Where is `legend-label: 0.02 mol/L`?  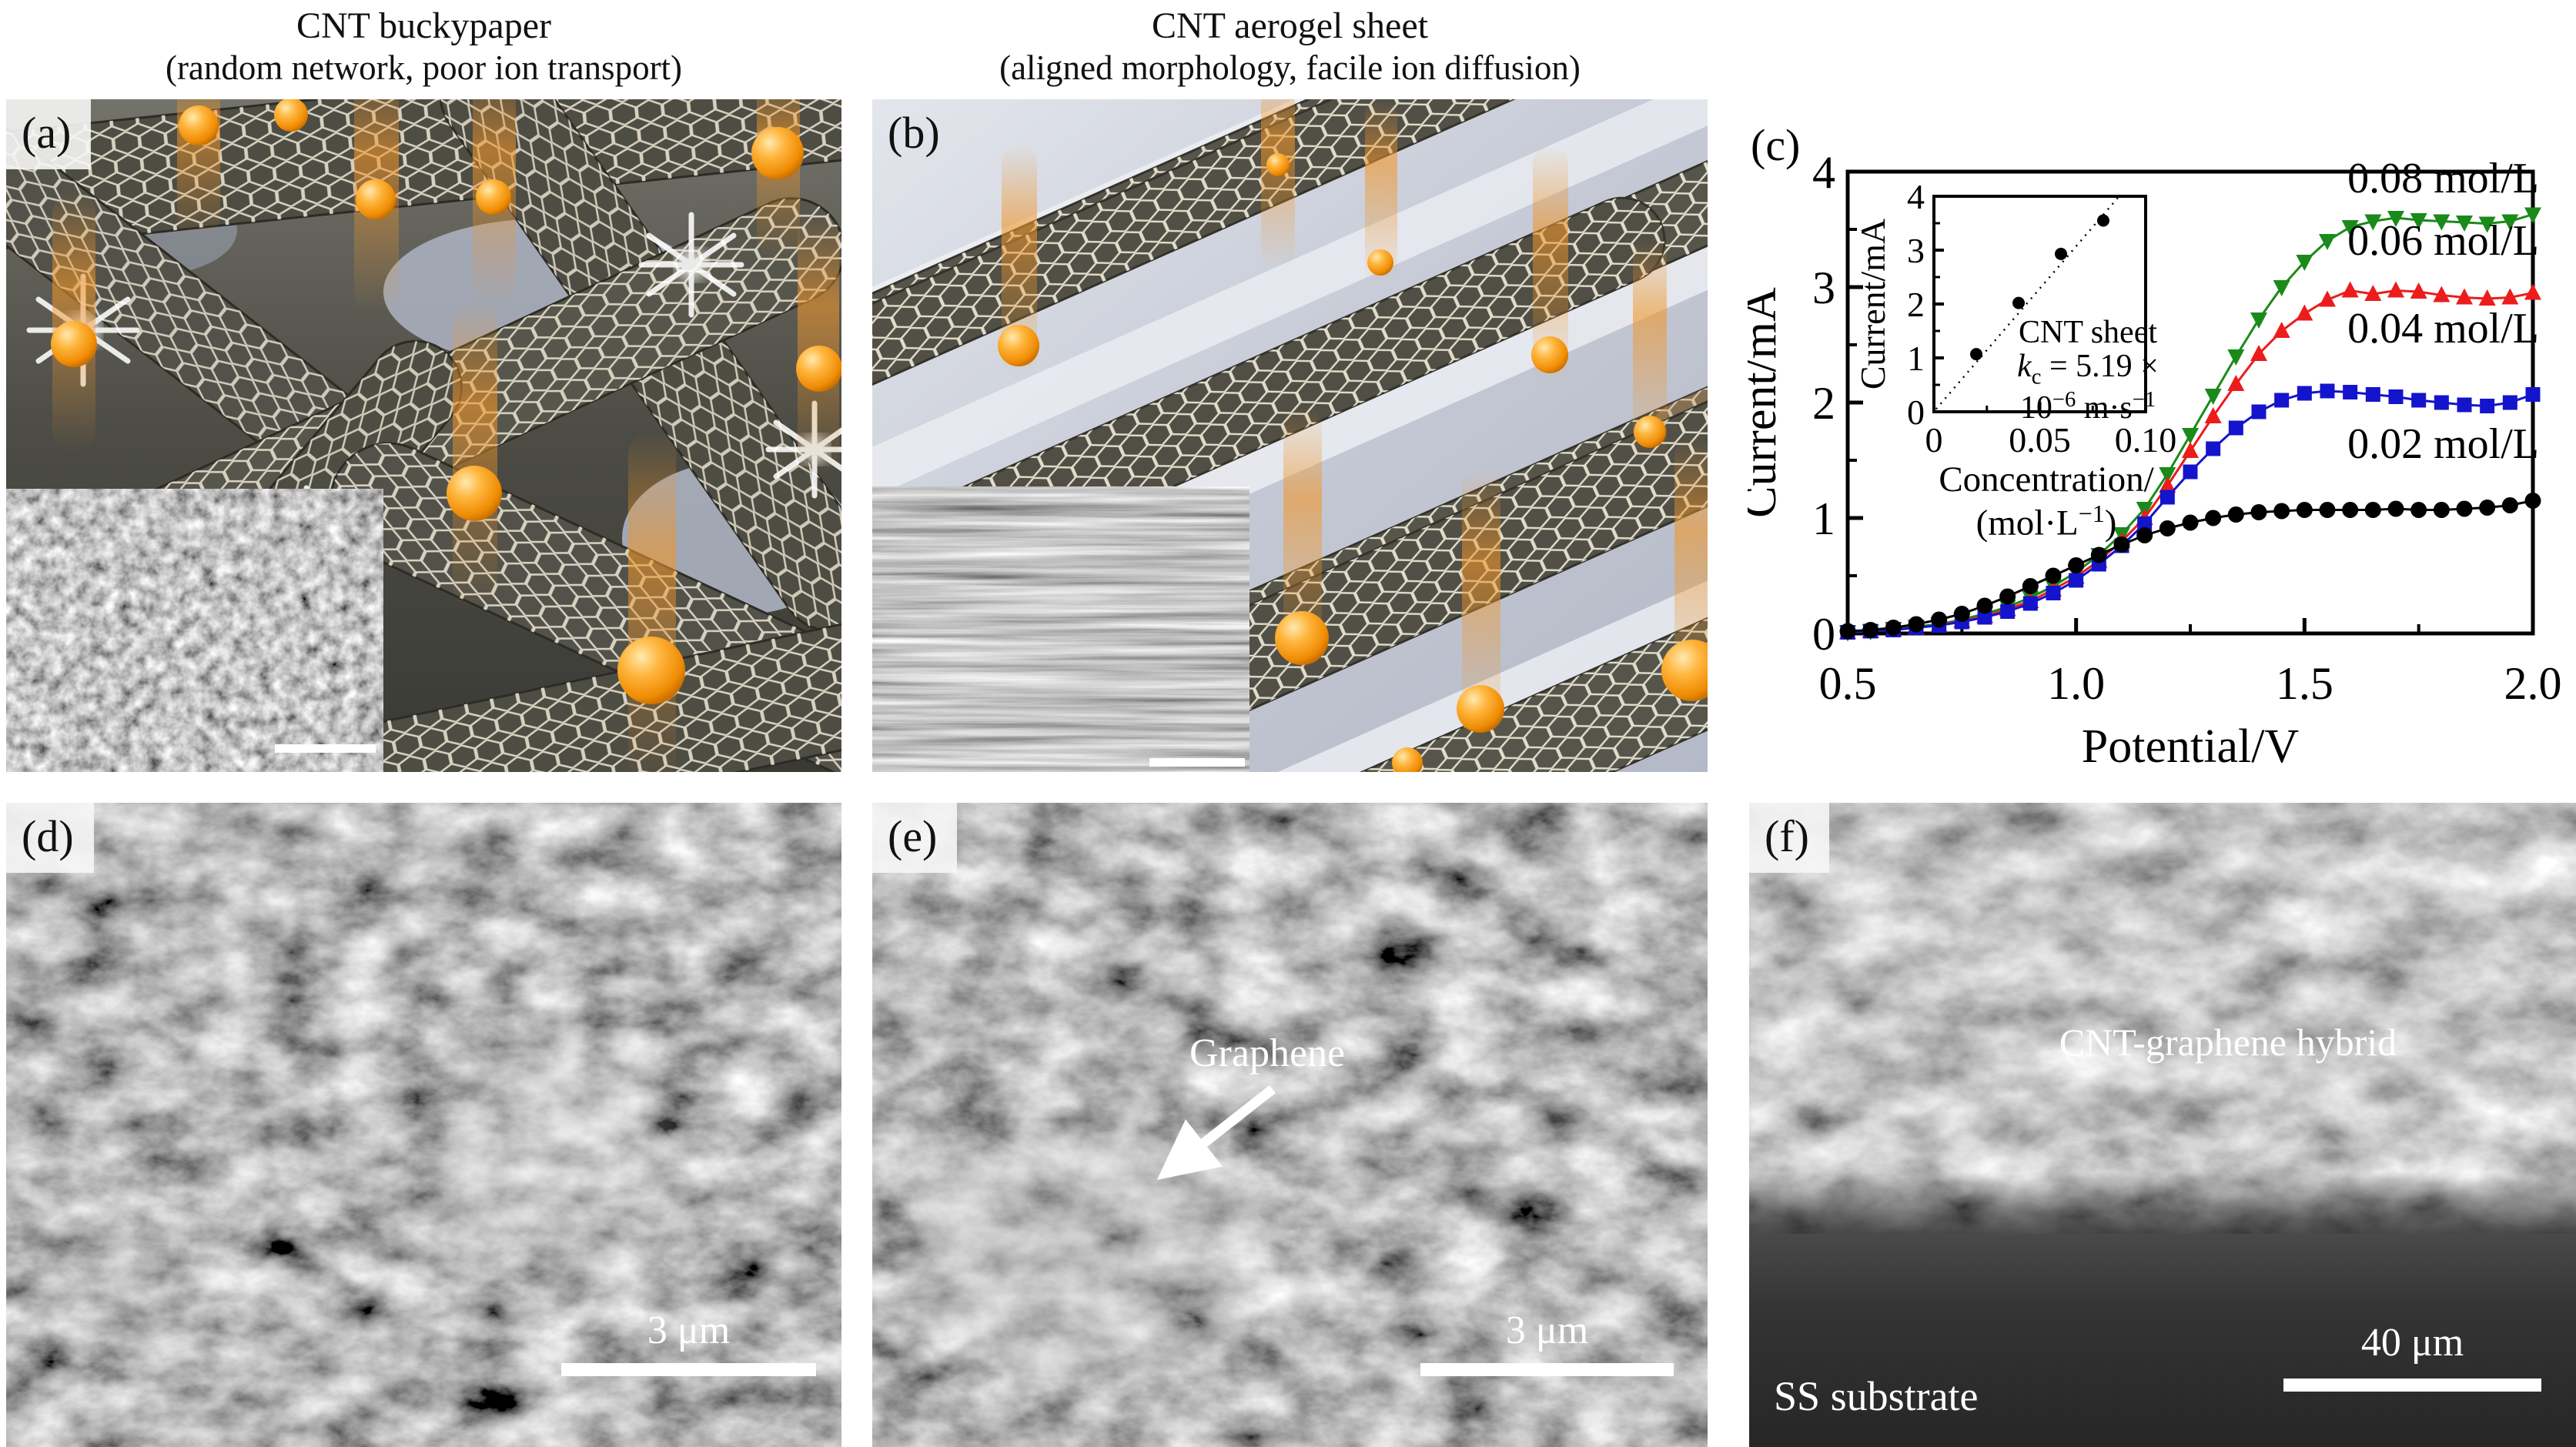 legend-label: 0.02 mol/L is located at coordinates (2443, 444).